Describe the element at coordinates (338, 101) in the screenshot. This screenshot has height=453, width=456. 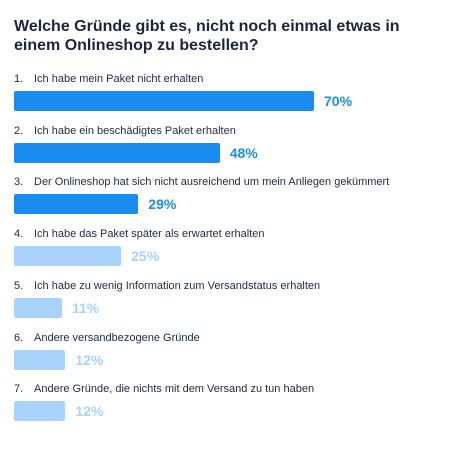
I see `bar-value-label: 70%` at that location.